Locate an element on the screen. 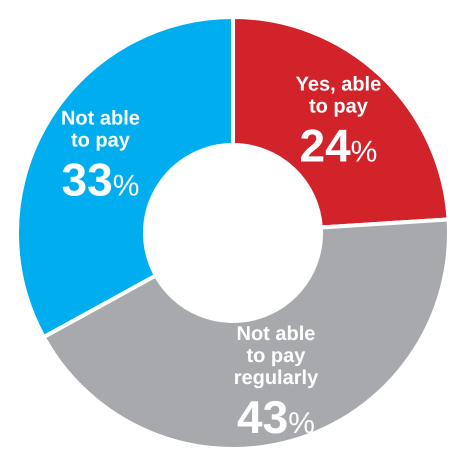 The height and width of the screenshot is (458, 453). slice-label: Not able to pay is located at coordinates (100, 130).